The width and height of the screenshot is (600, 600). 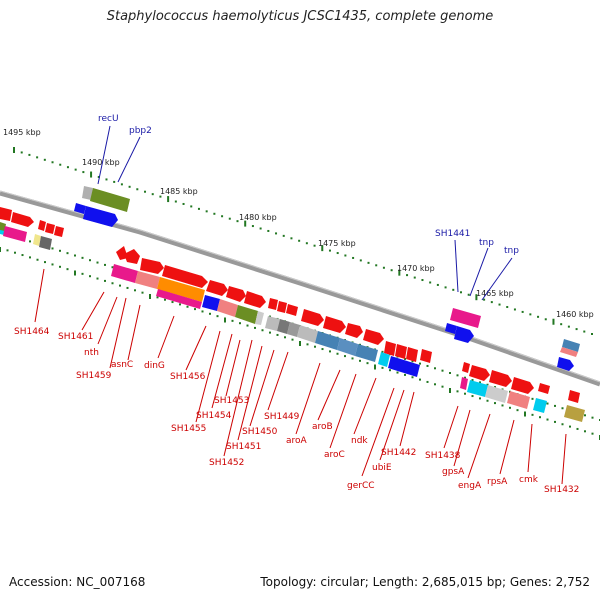 What do you see at coordinates (140, 131) in the screenshot?
I see `gene-label-pbp2: pbp2` at bounding box center [140, 131].